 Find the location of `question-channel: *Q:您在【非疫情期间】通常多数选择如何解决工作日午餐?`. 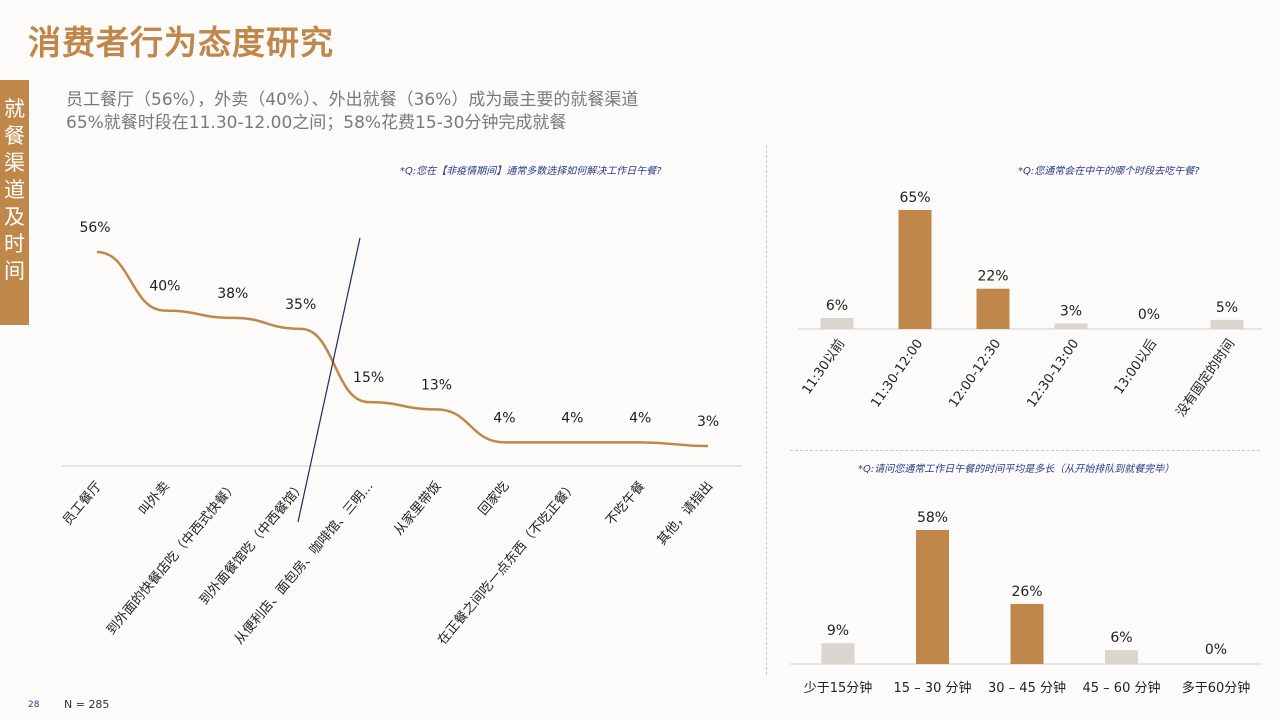

question-channel: *Q:您在【非疫情期间】通常多数选择如何解决工作日午餐? is located at coordinates (531, 171).